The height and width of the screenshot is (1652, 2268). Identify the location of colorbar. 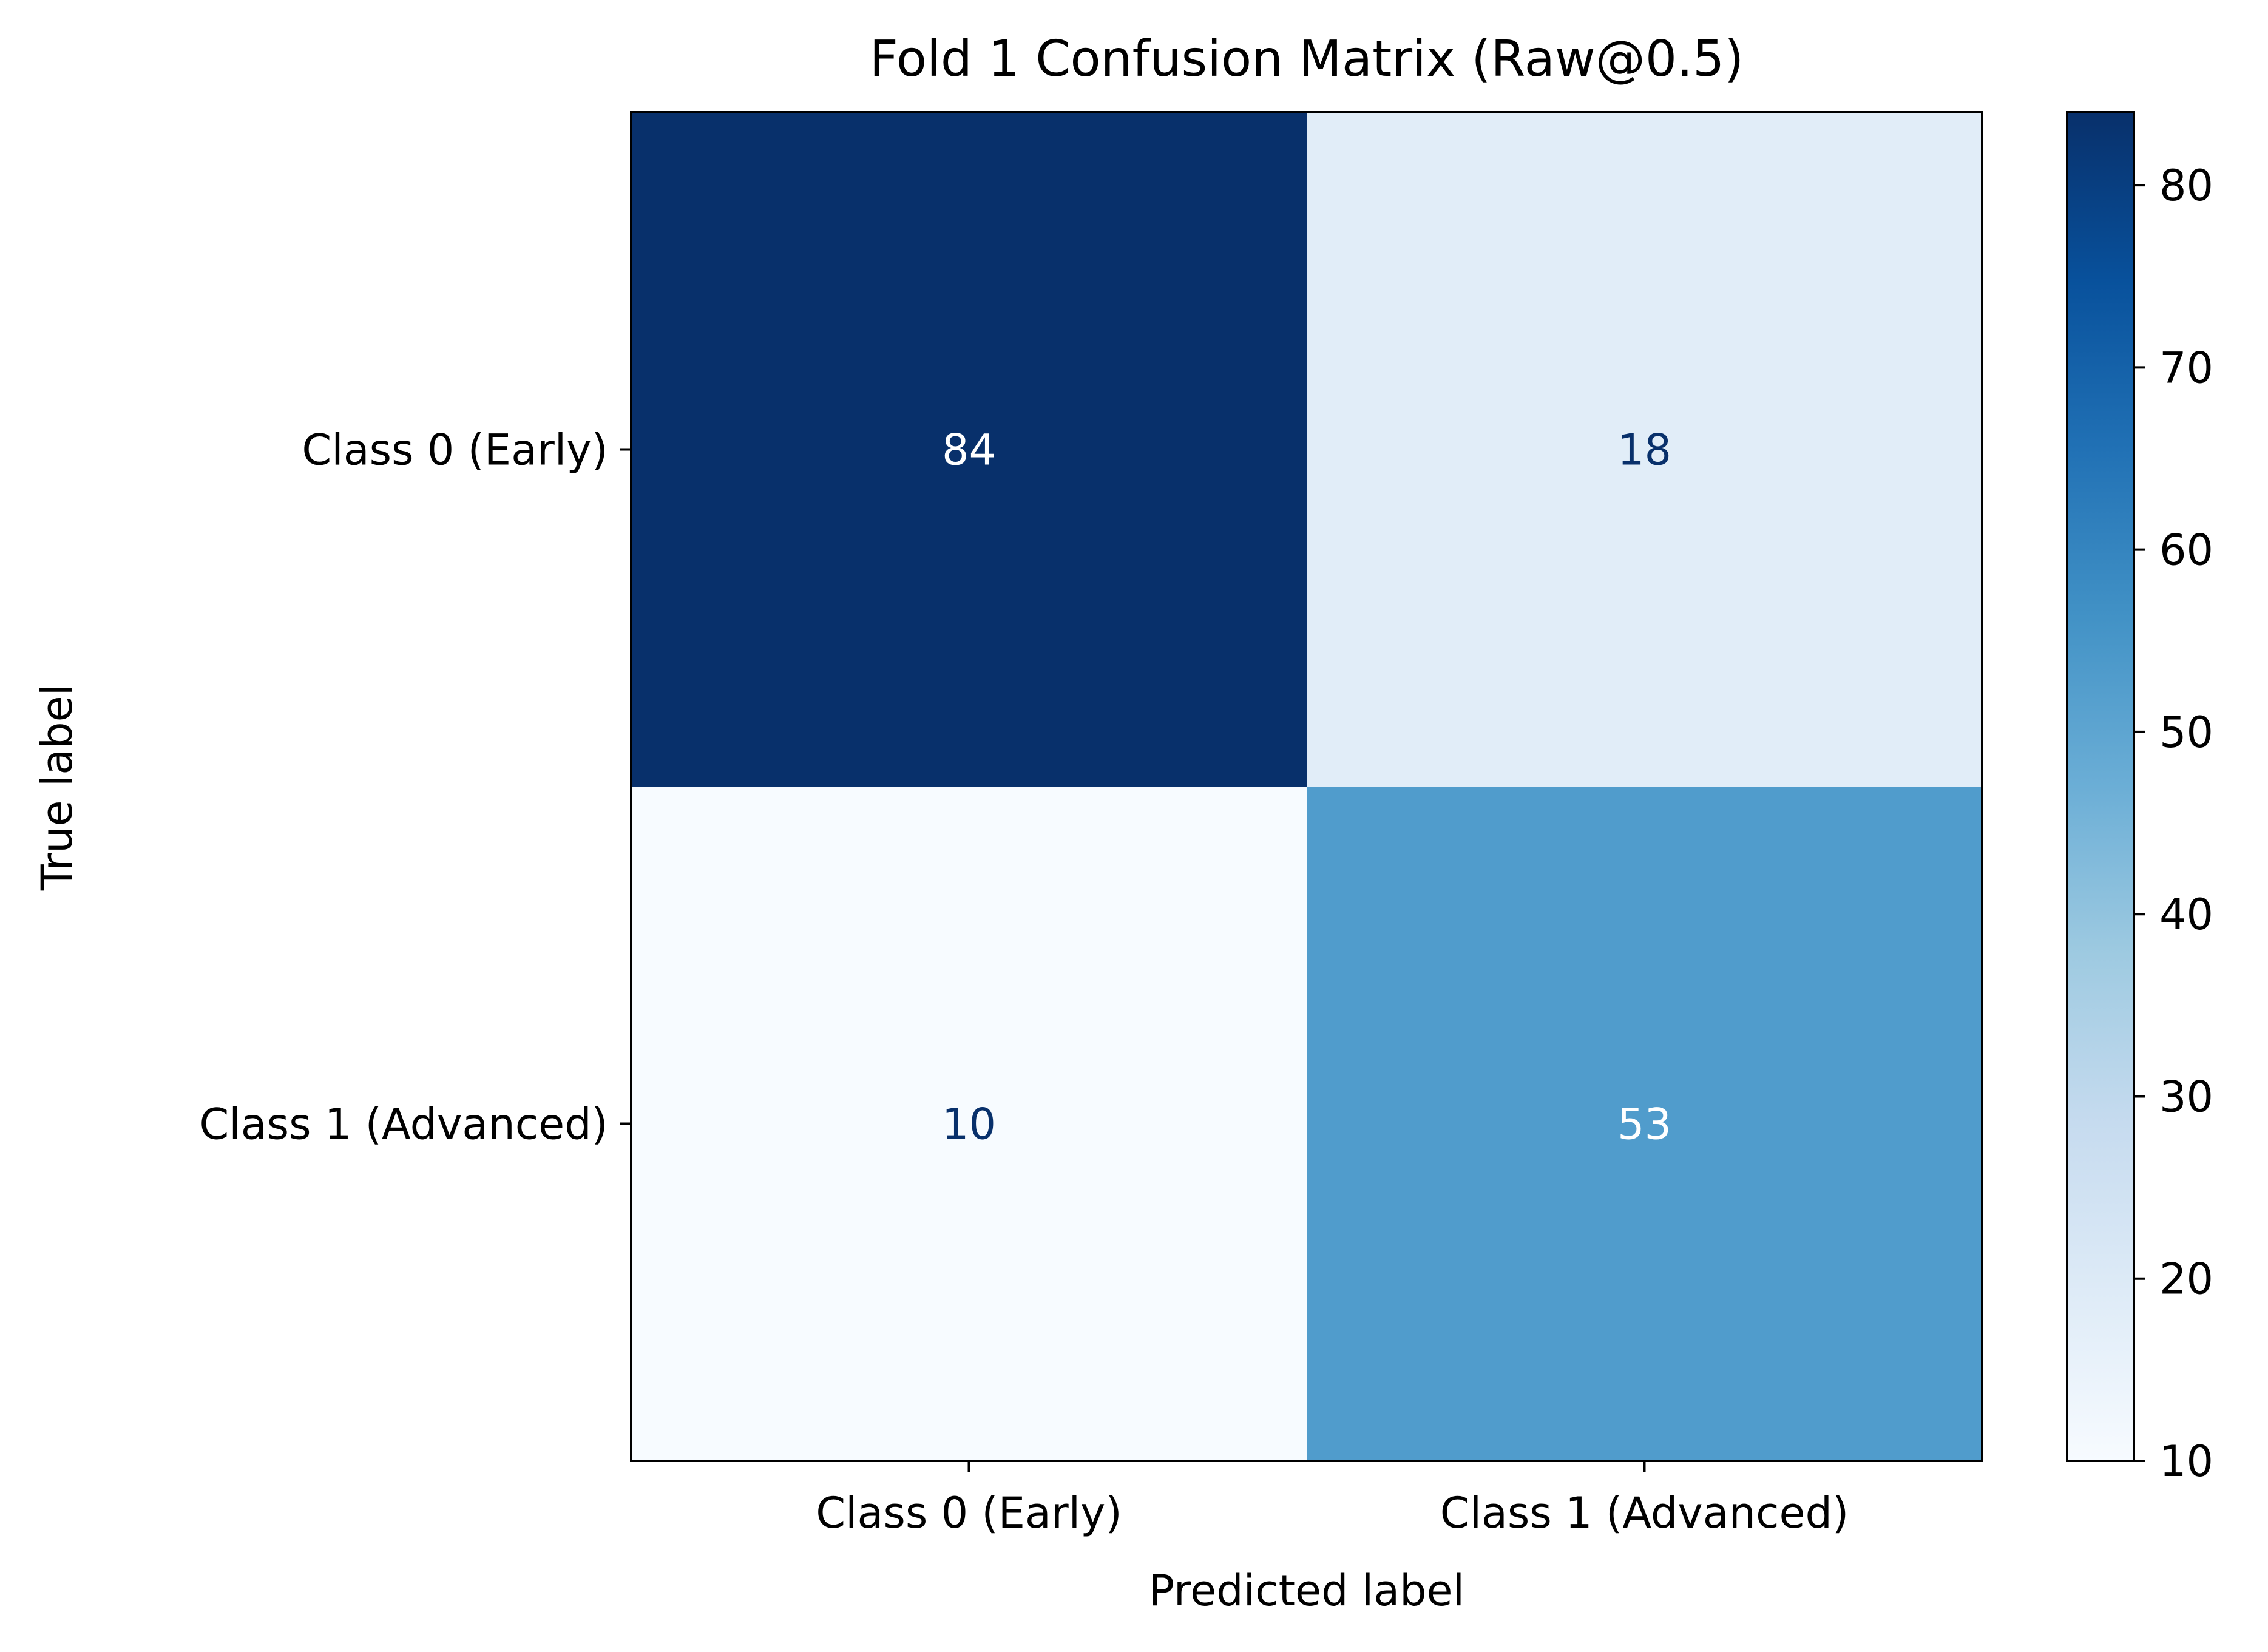
(2100, 787).